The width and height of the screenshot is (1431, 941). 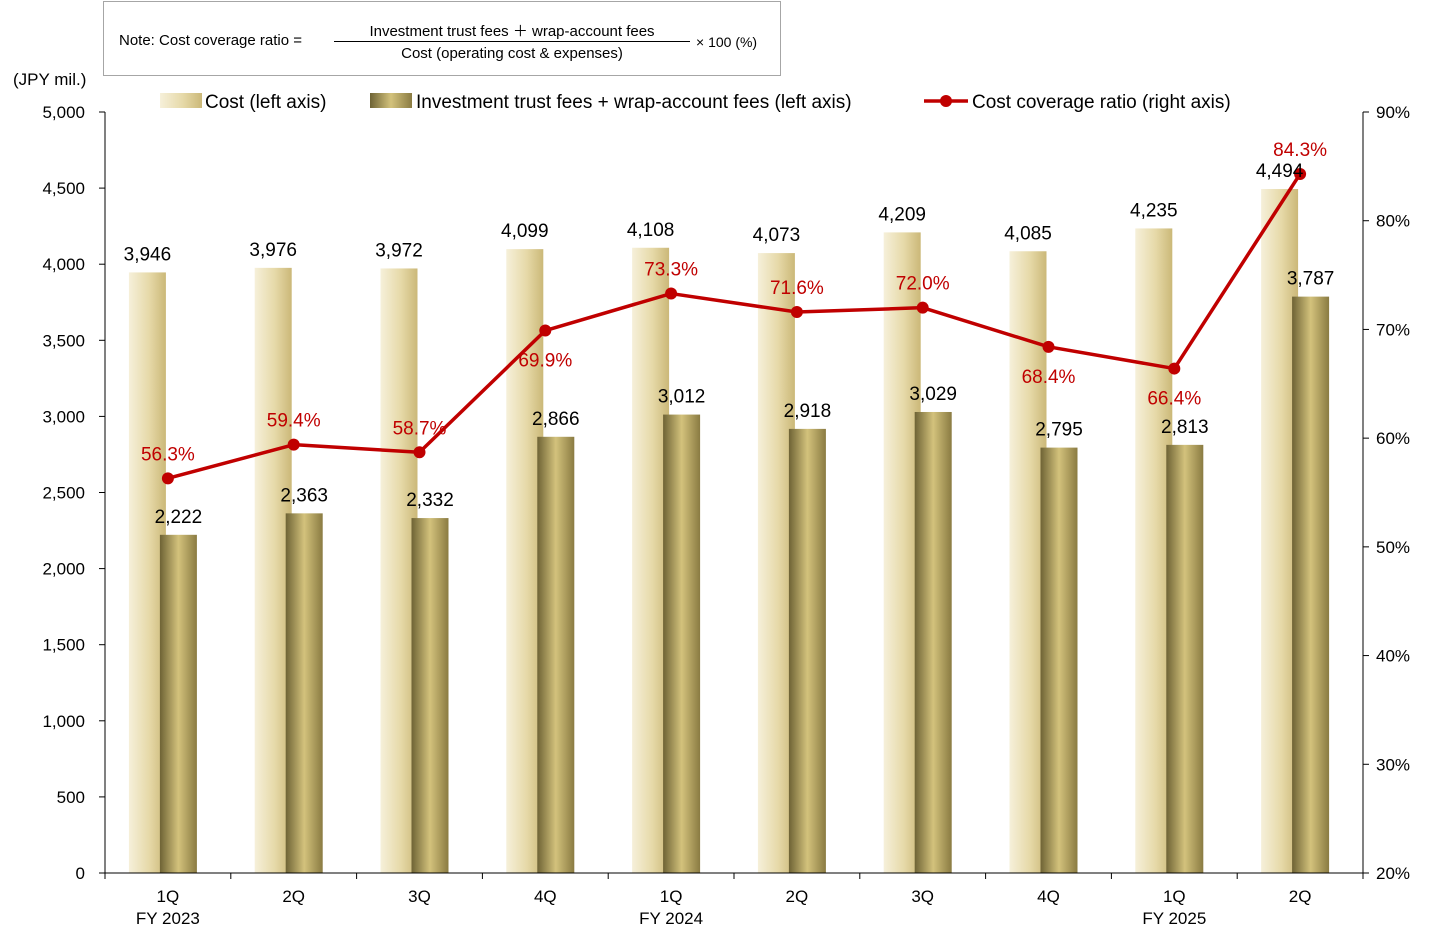 What do you see at coordinates (1311, 279) in the screenshot?
I see `fees-value-label: 3,787` at bounding box center [1311, 279].